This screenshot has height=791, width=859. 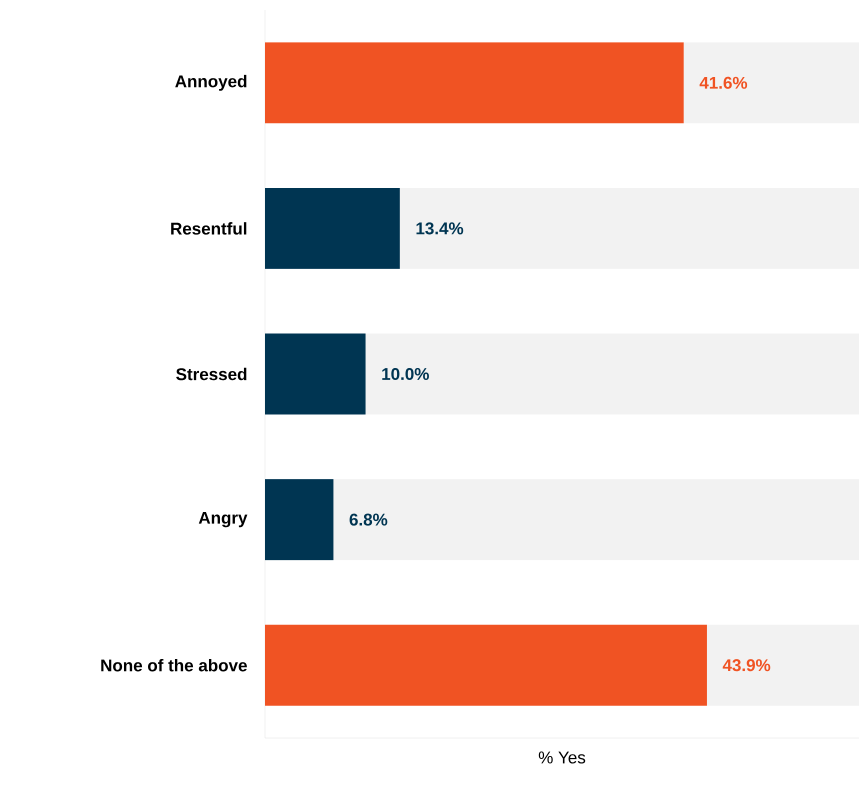 What do you see at coordinates (223, 520) in the screenshot?
I see `y-tick-label: Angry` at bounding box center [223, 520].